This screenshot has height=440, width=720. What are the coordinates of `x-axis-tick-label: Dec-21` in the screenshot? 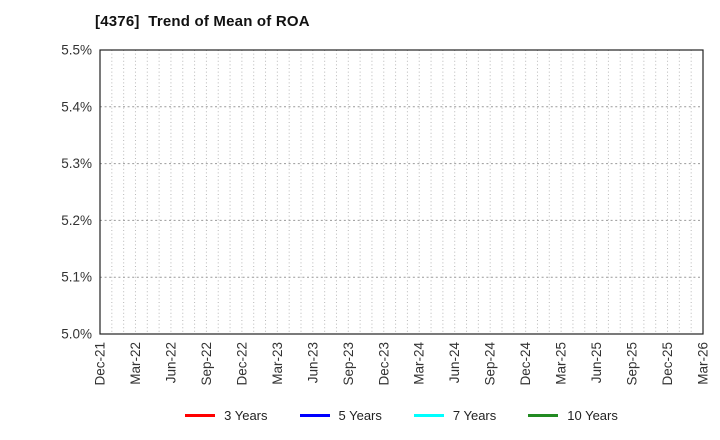 It's located at (100, 364).